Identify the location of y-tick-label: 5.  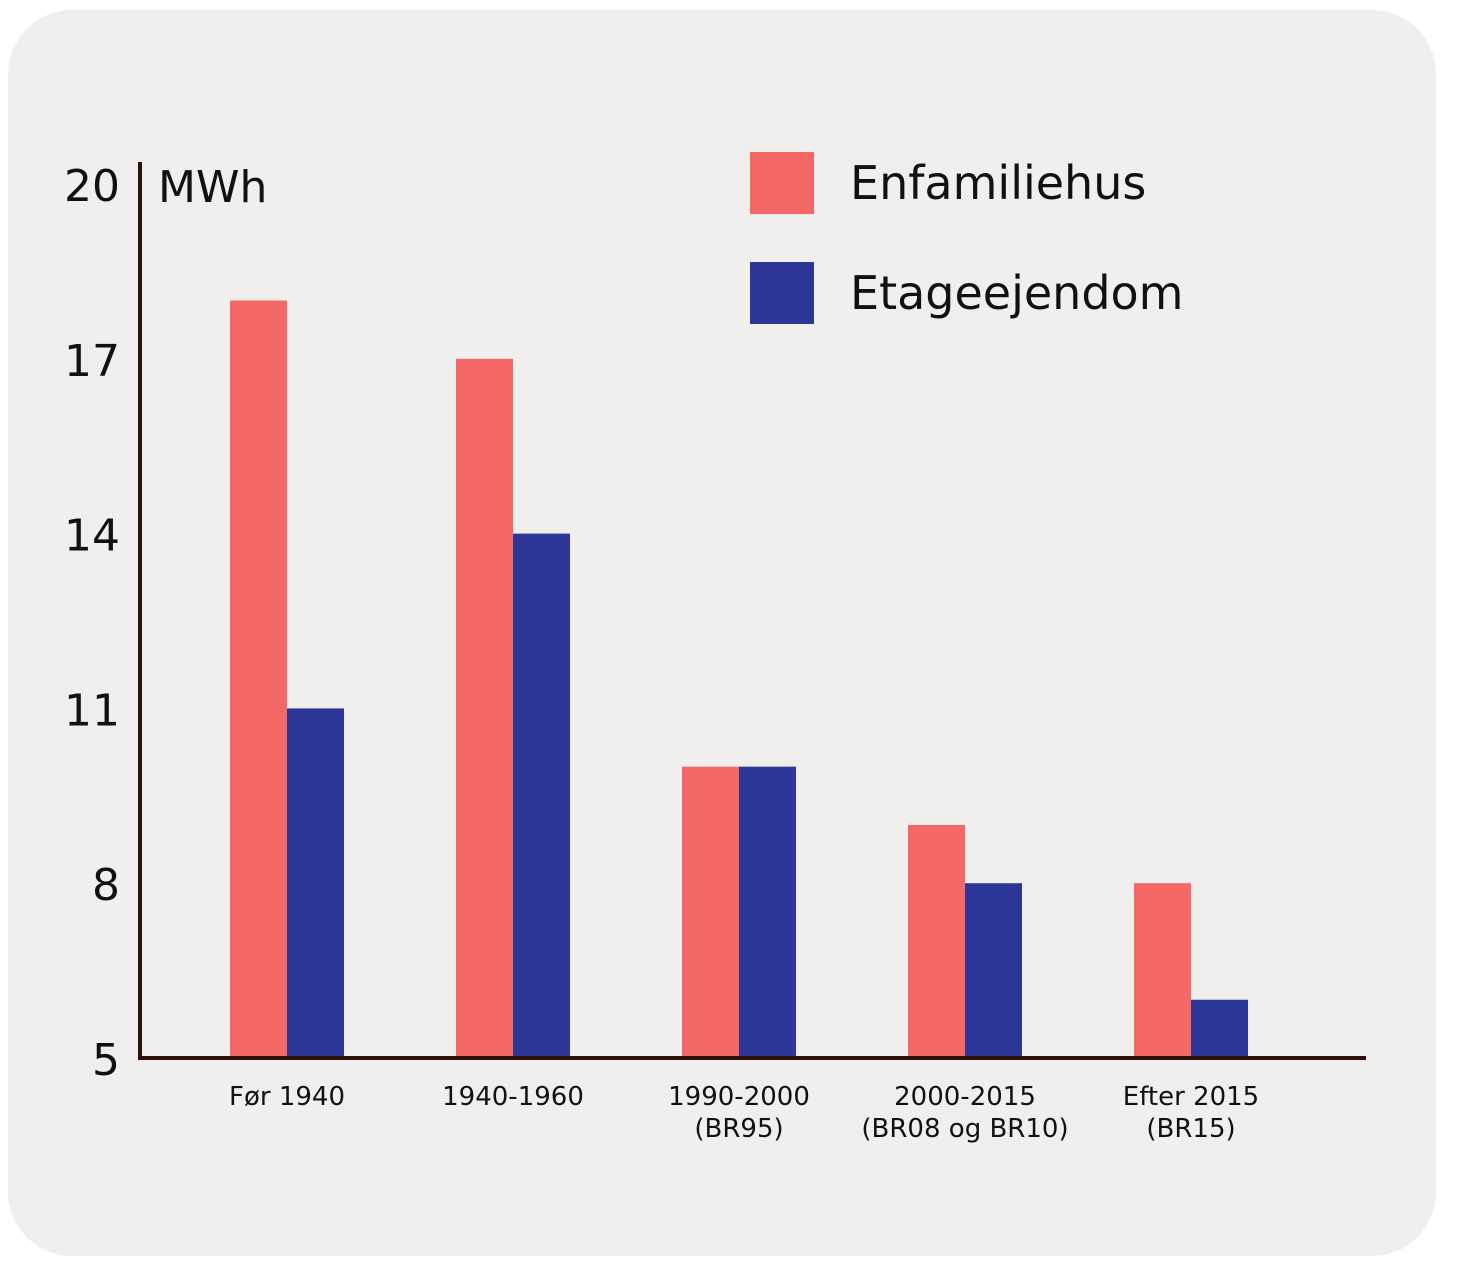
(106, 1060).